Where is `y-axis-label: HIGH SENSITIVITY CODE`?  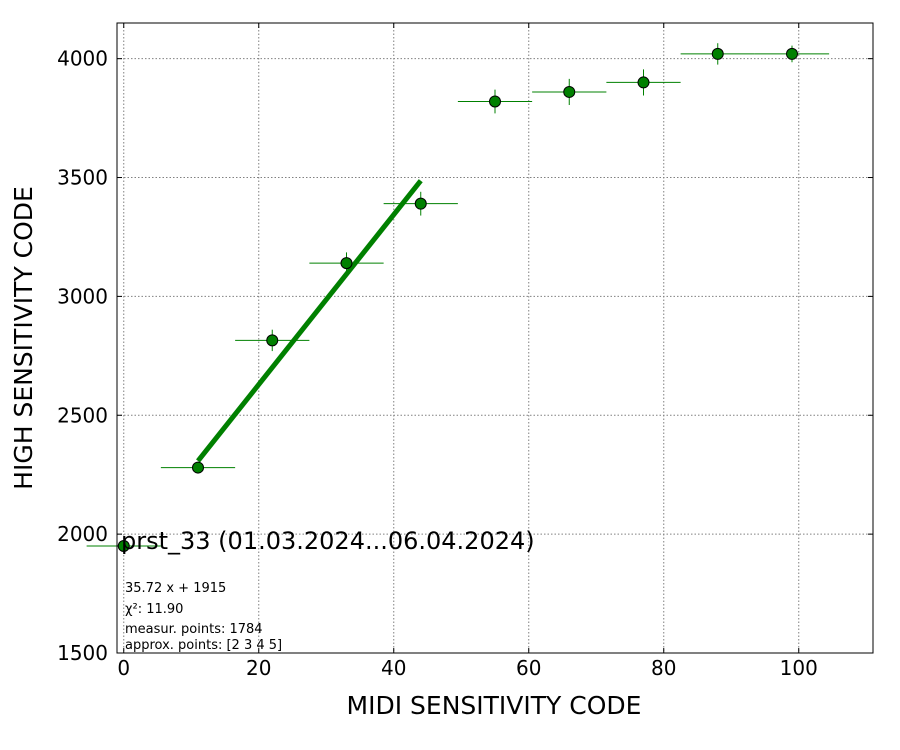 y-axis-label: HIGH SENSITIVITY CODE is located at coordinates (23, 338).